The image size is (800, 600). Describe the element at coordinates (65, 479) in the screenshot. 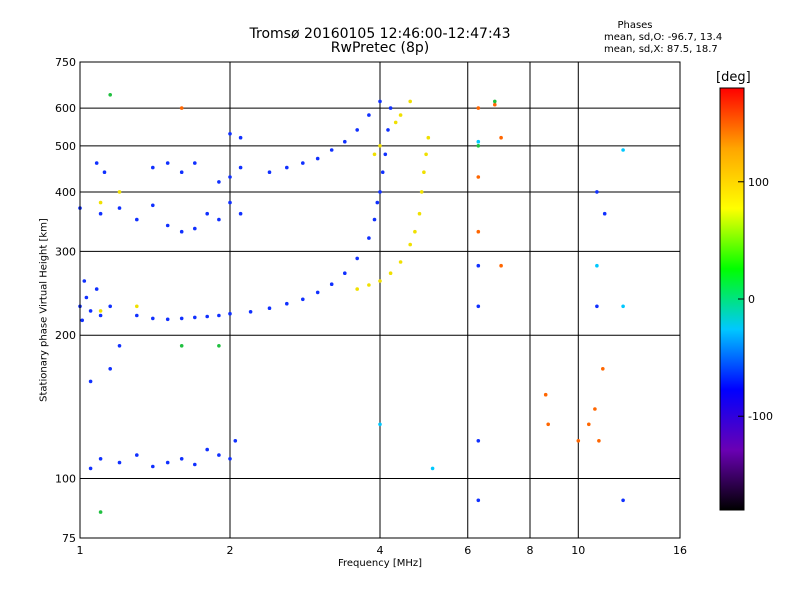

I see `y-tick-label: 100` at that location.